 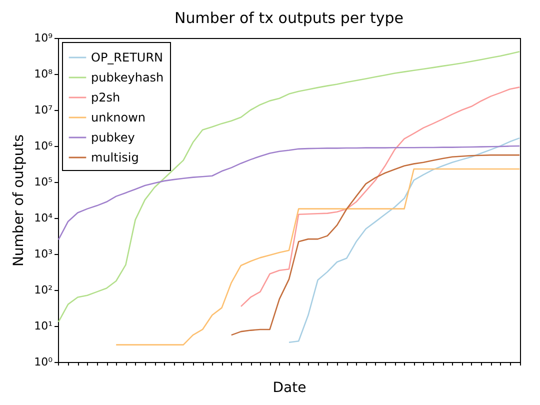 I want to click on y-tick-label: 10⁰, so click(x=44, y=362).